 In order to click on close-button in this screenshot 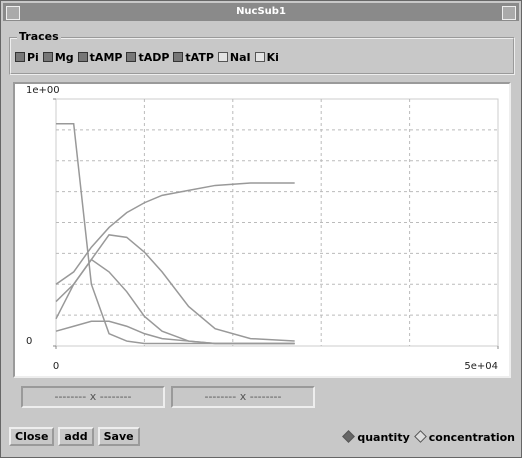, I will do `click(509, 13)`.